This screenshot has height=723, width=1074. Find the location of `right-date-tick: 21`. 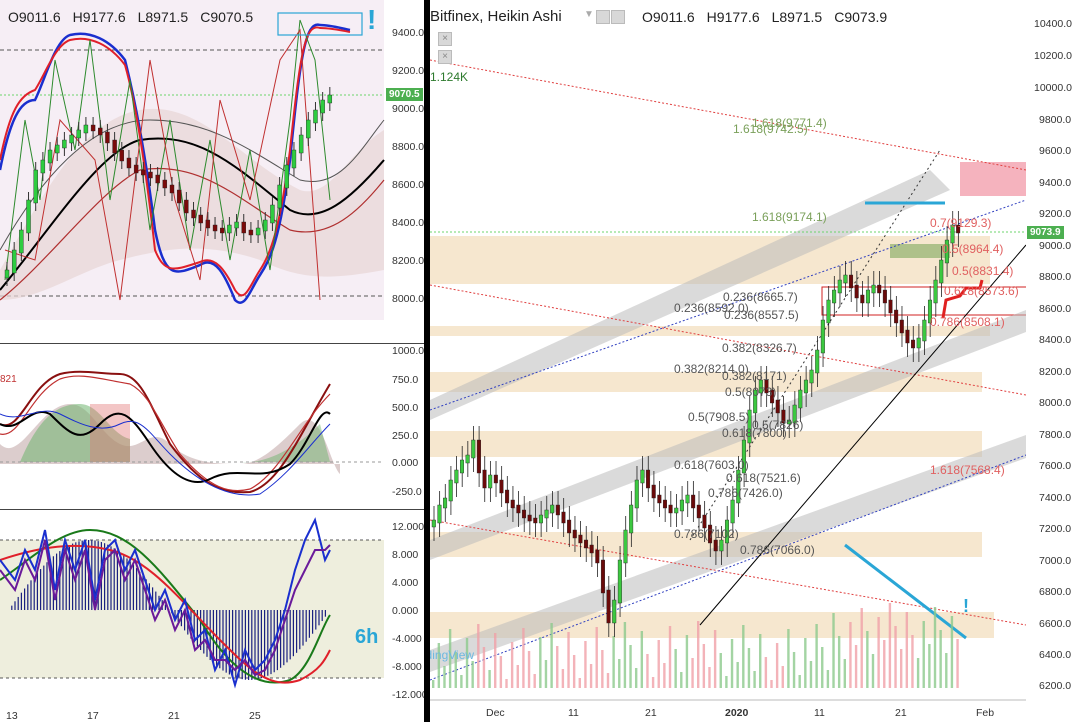

right-date-tick: 21 is located at coordinates (901, 713).